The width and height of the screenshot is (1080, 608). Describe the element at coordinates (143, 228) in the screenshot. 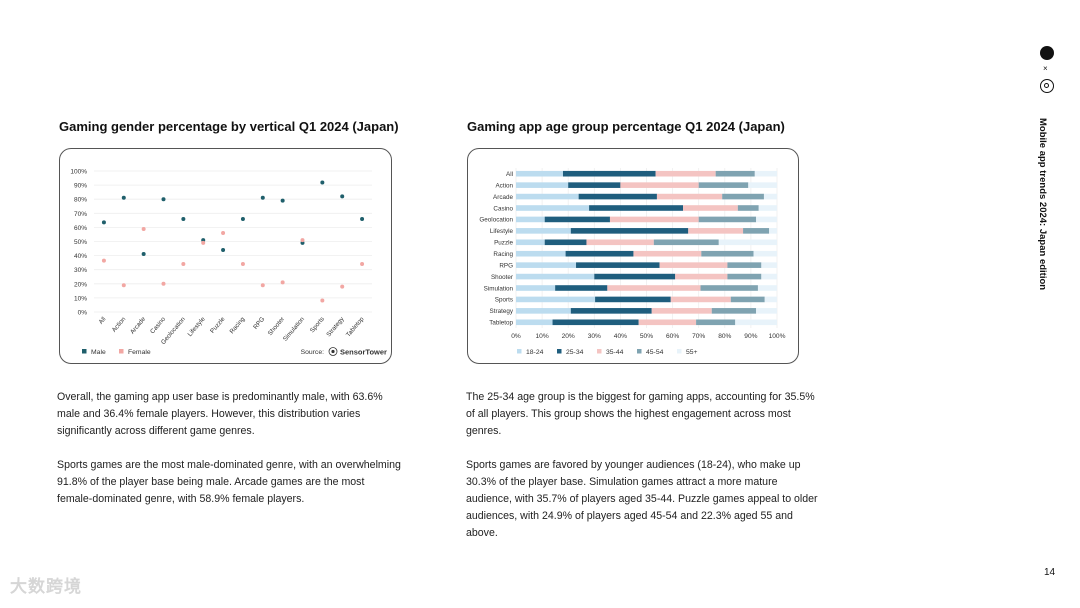

I see `gender-point-female-arcade` at that location.